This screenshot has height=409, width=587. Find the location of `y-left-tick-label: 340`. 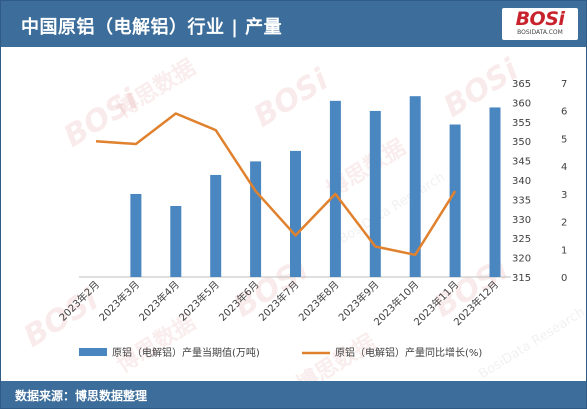

y-left-tick-label: 340 is located at coordinates (521, 181).